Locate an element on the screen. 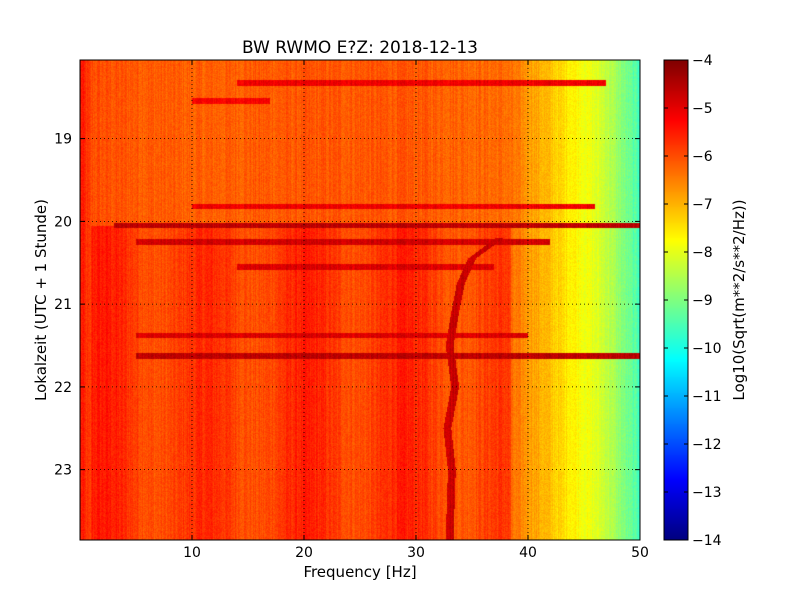 The width and height of the screenshot is (800, 600). colorbar-tick-label: −10 is located at coordinates (707, 349).